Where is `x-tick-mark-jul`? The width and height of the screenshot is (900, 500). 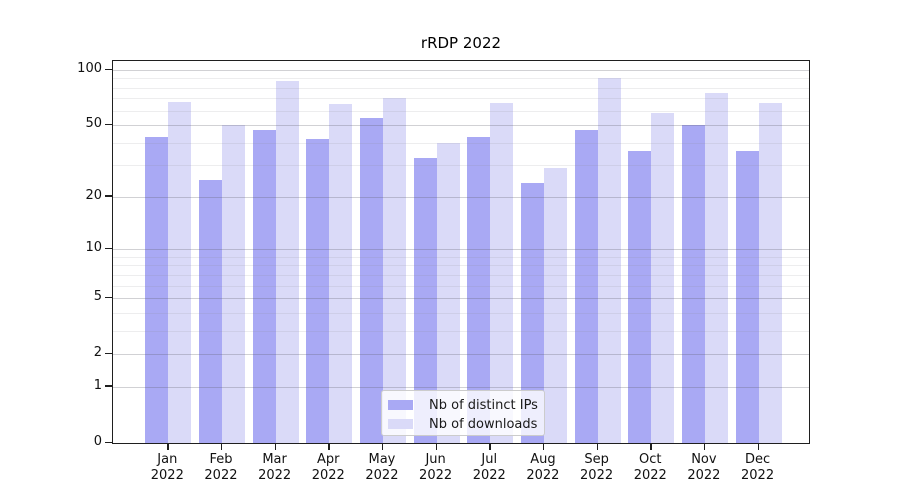
x-tick-mark-jul is located at coordinates (490, 447).